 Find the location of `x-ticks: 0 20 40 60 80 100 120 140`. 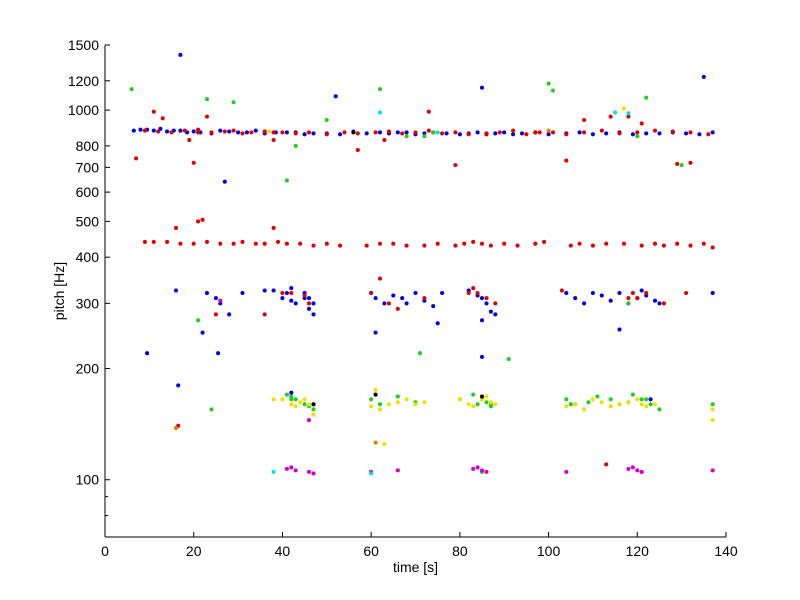

x-ticks: 0 20 40 60 80 100 120 140 is located at coordinates (419, 545).